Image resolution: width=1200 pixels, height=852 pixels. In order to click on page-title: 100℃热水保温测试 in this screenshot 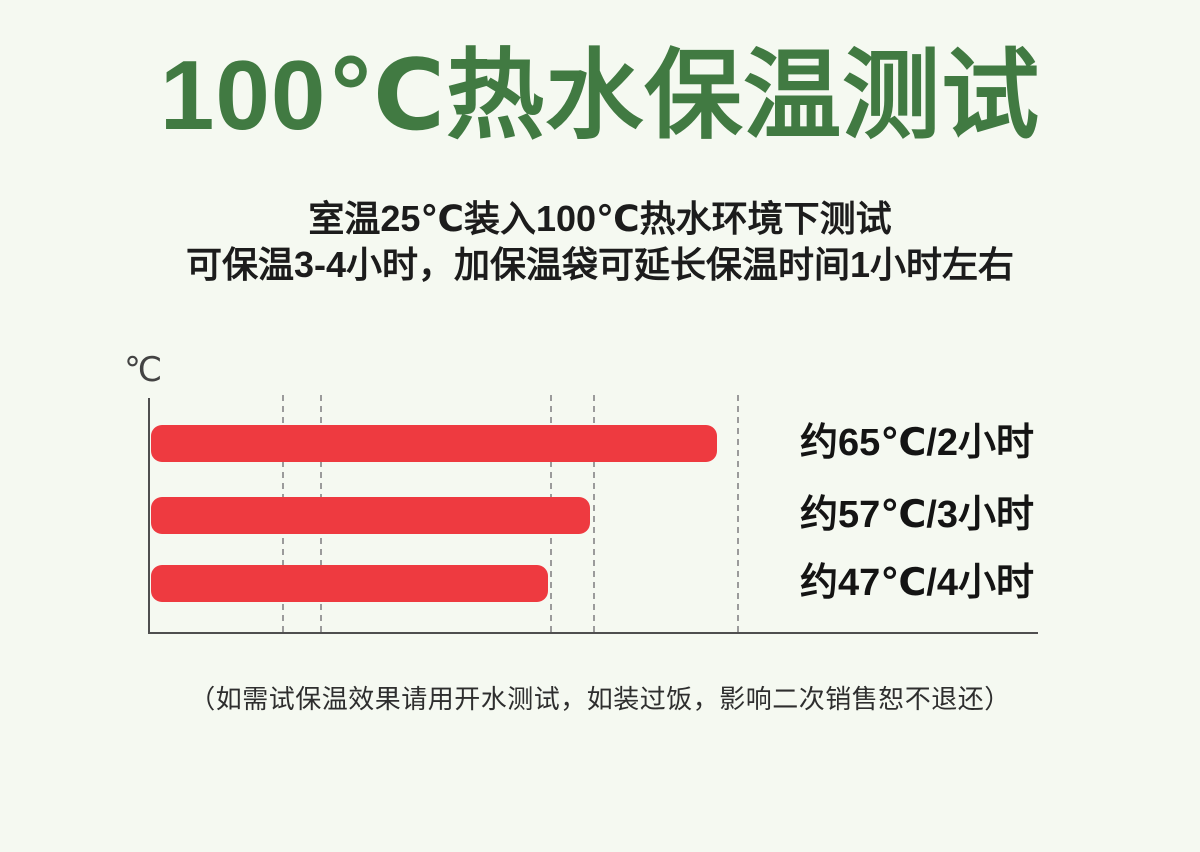, I will do `click(600, 95)`.